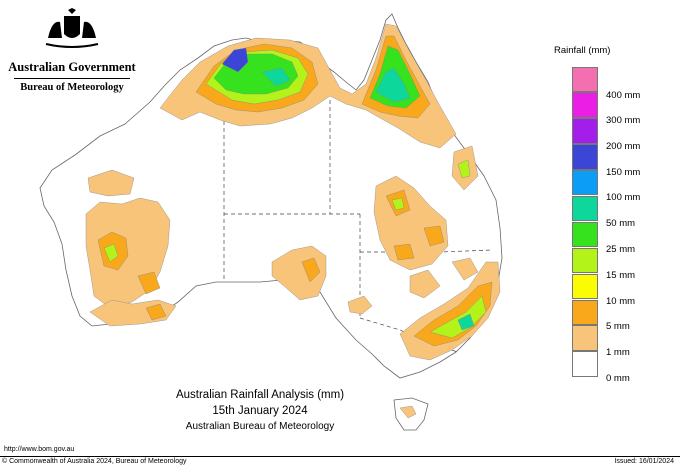  I want to click on legend-label-0: 0 mm, so click(618, 378).